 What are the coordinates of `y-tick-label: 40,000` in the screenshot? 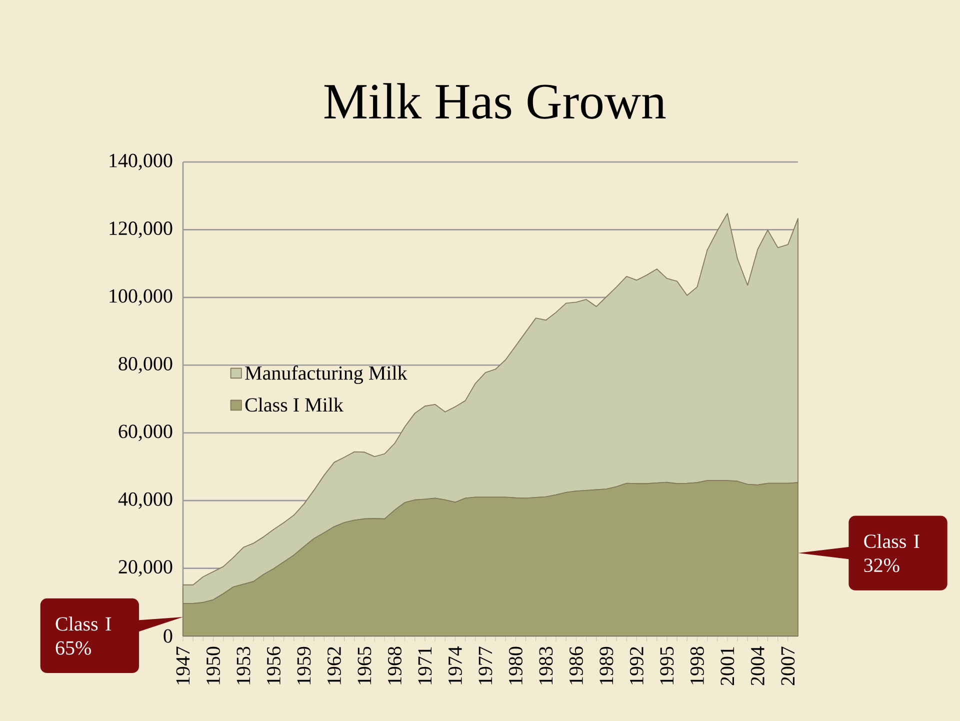 It's located at (145, 500).